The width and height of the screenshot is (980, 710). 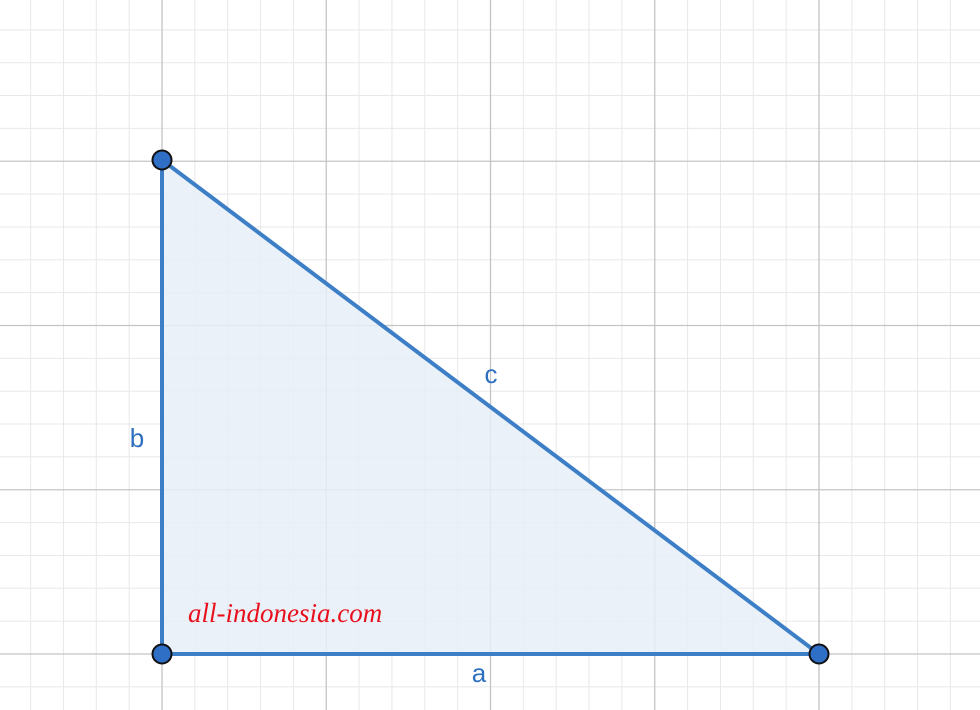 I want to click on side-a-label: a, so click(x=479, y=673).